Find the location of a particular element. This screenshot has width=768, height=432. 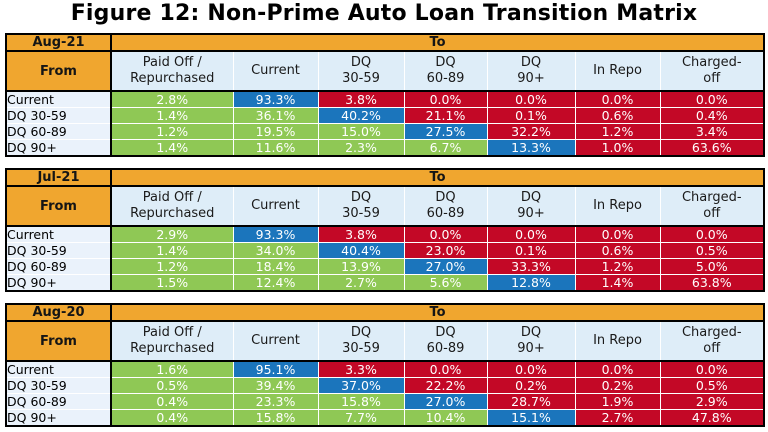

matrix-cell: 13.9% is located at coordinates (361, 266).